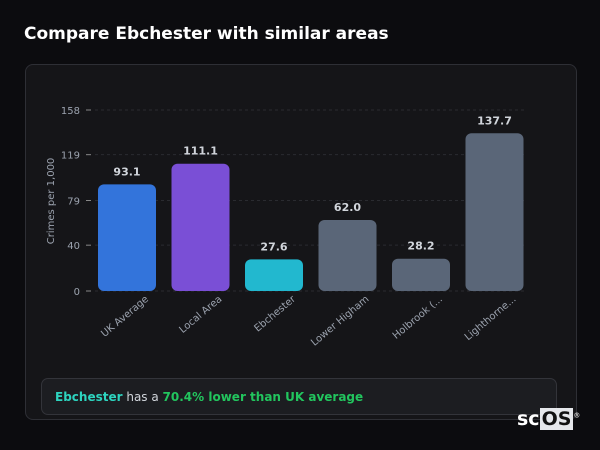 Image resolution: width=600 pixels, height=450 pixels. What do you see at coordinates (528, 419) in the screenshot?
I see `logo-text-a: sc` at bounding box center [528, 419].